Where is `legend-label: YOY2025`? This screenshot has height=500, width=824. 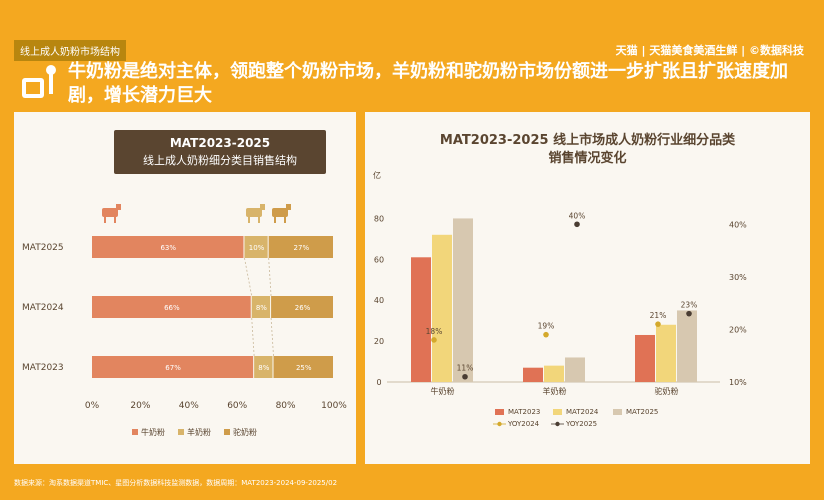
legend-label: YOY2025 is located at coordinates (581, 424).